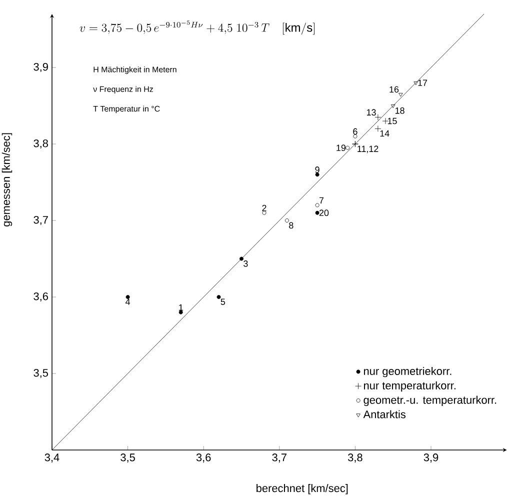 The image size is (532, 500). Describe the element at coordinates (423, 83) in the screenshot. I see `annotation: 17` at that location.